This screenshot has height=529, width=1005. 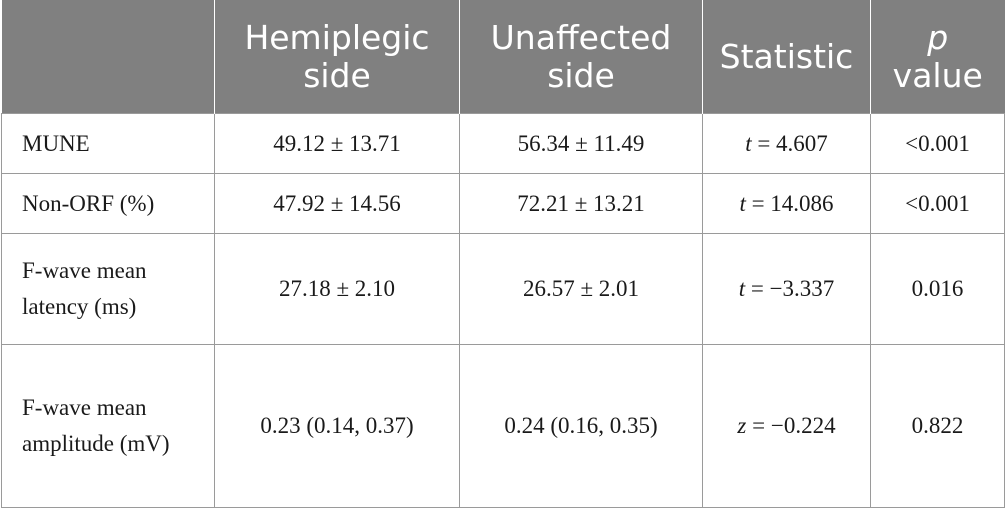 I want to click on header-unaffected: Unaffected side, so click(x=581, y=57).